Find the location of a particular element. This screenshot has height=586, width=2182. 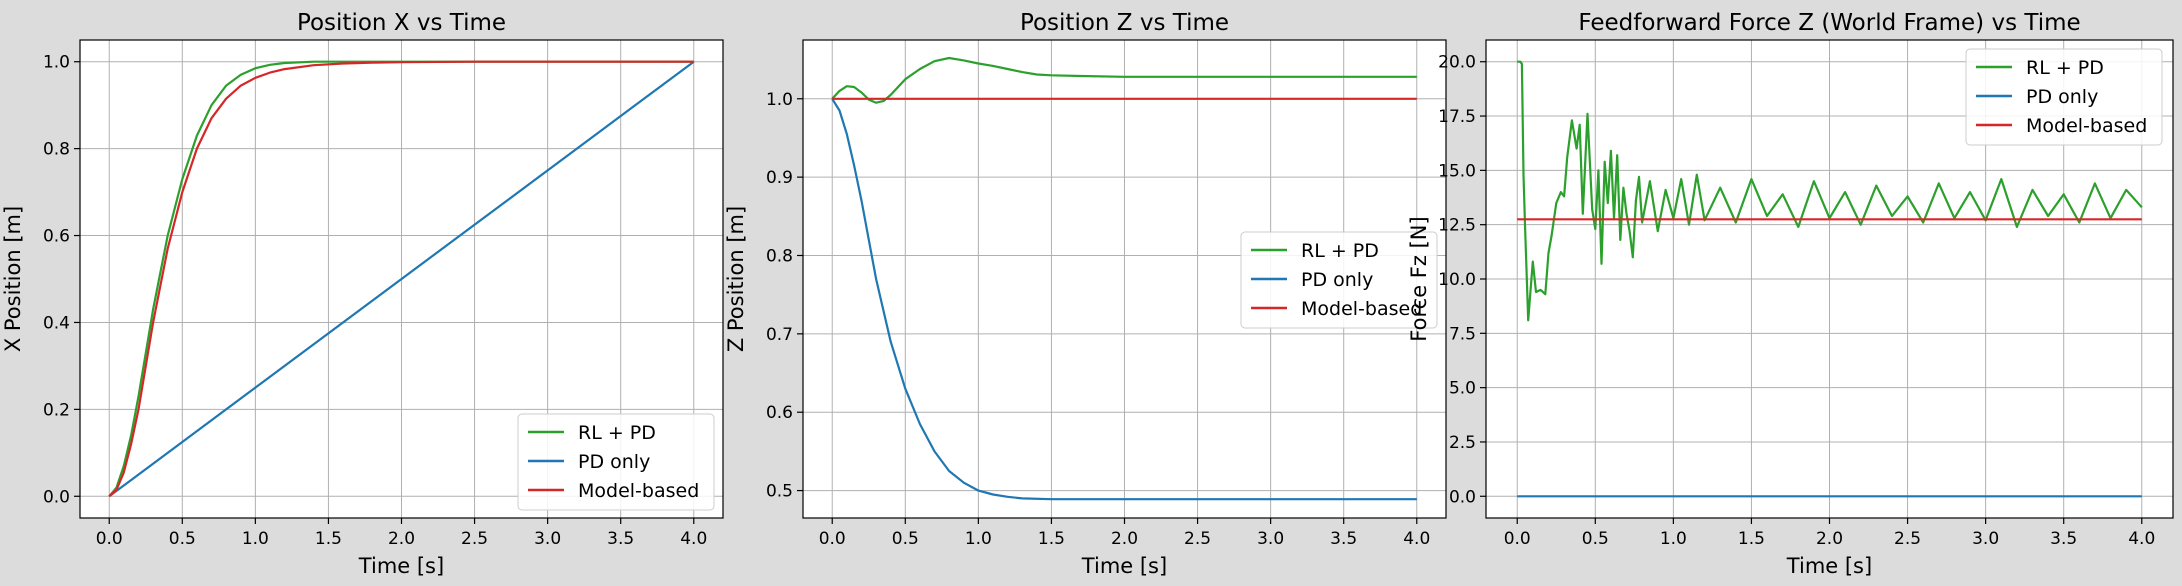

y-tick-label: 0.7 is located at coordinates (779, 335).